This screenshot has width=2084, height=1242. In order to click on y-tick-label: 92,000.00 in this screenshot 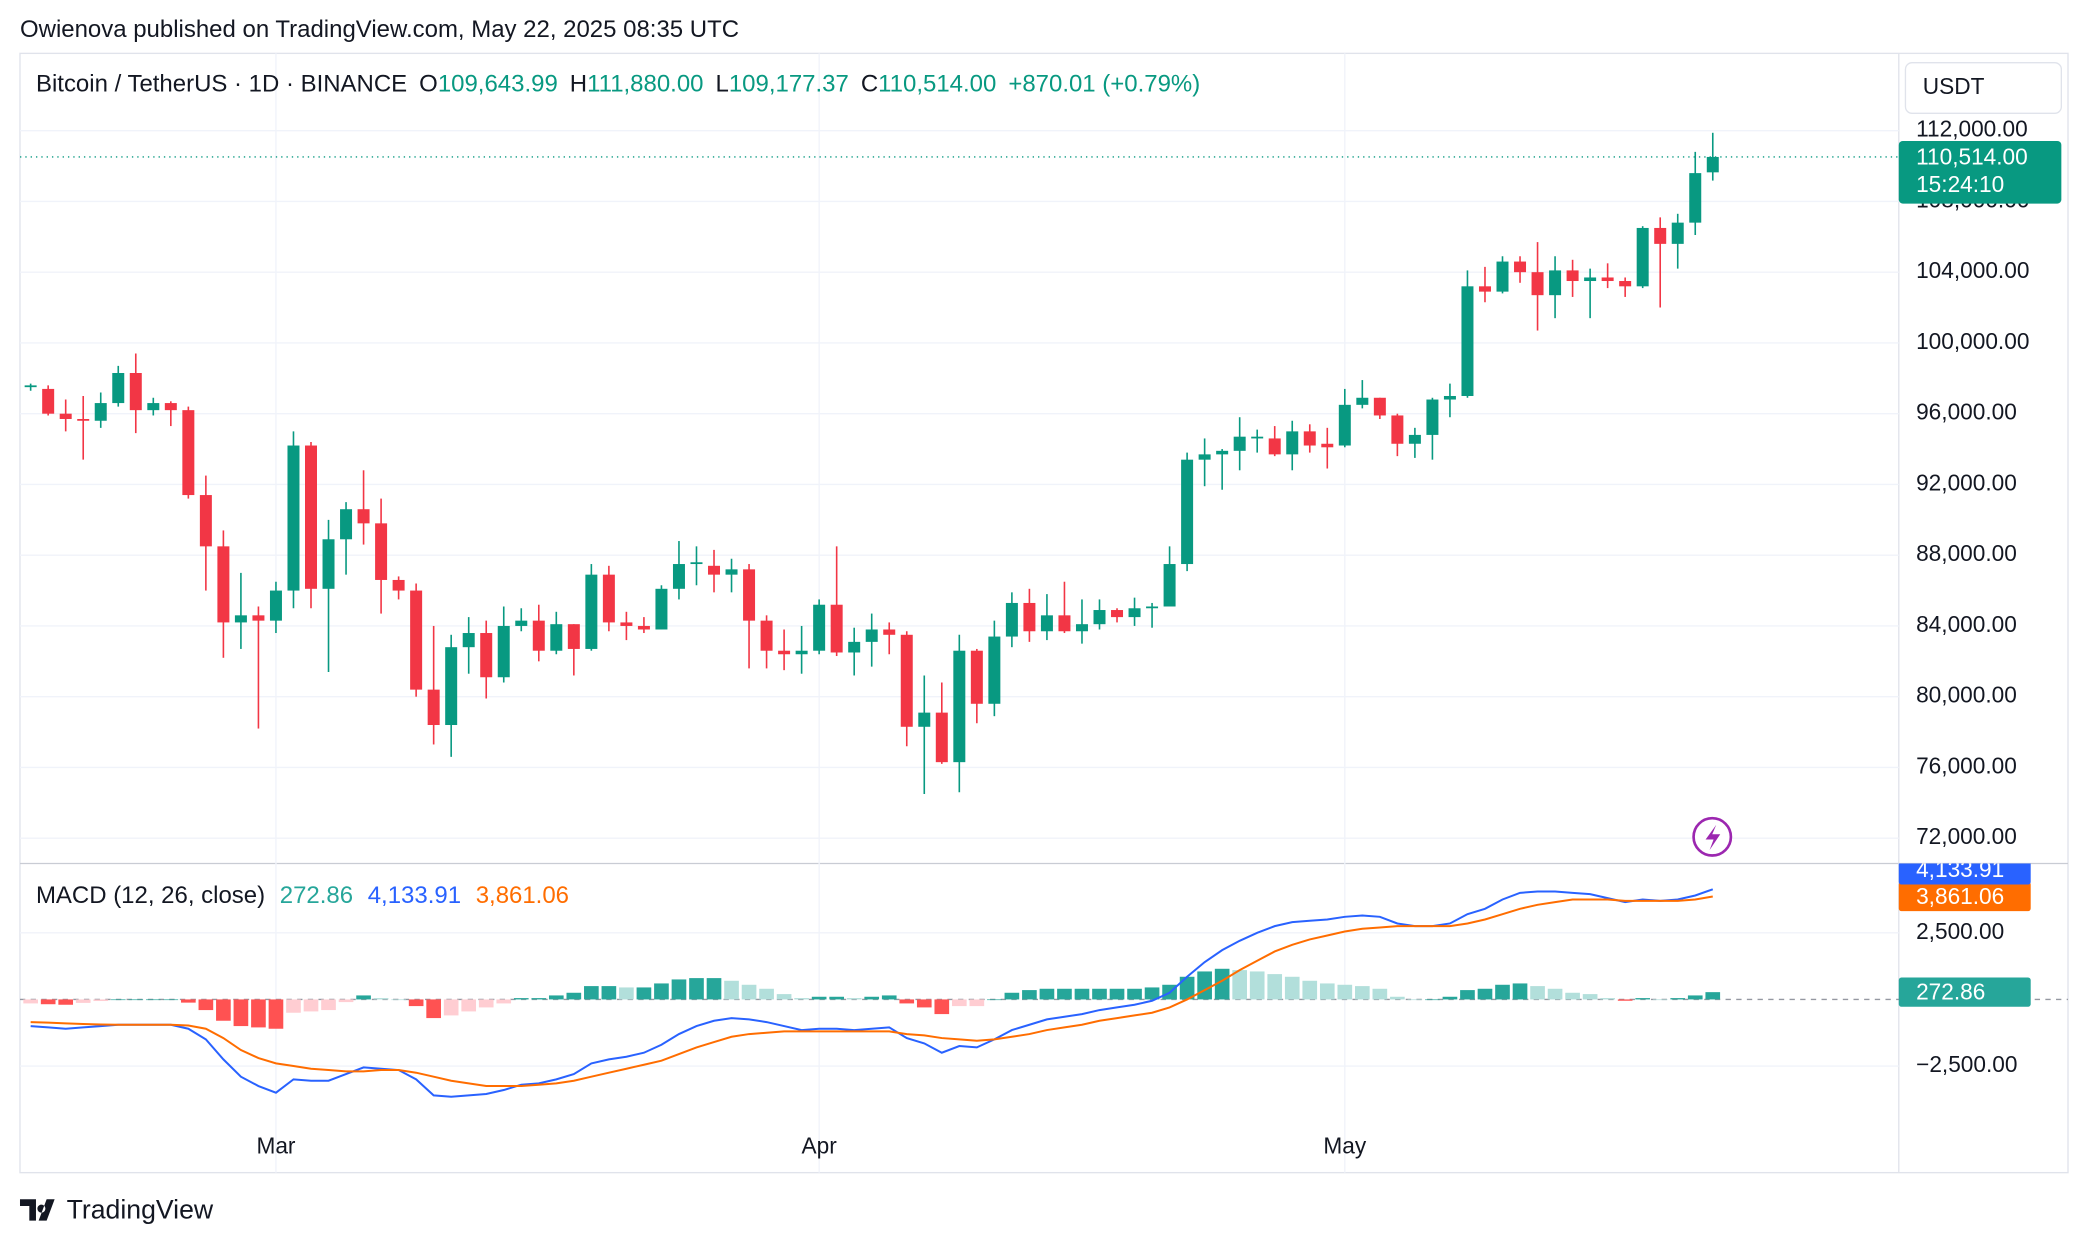, I will do `click(1966, 482)`.